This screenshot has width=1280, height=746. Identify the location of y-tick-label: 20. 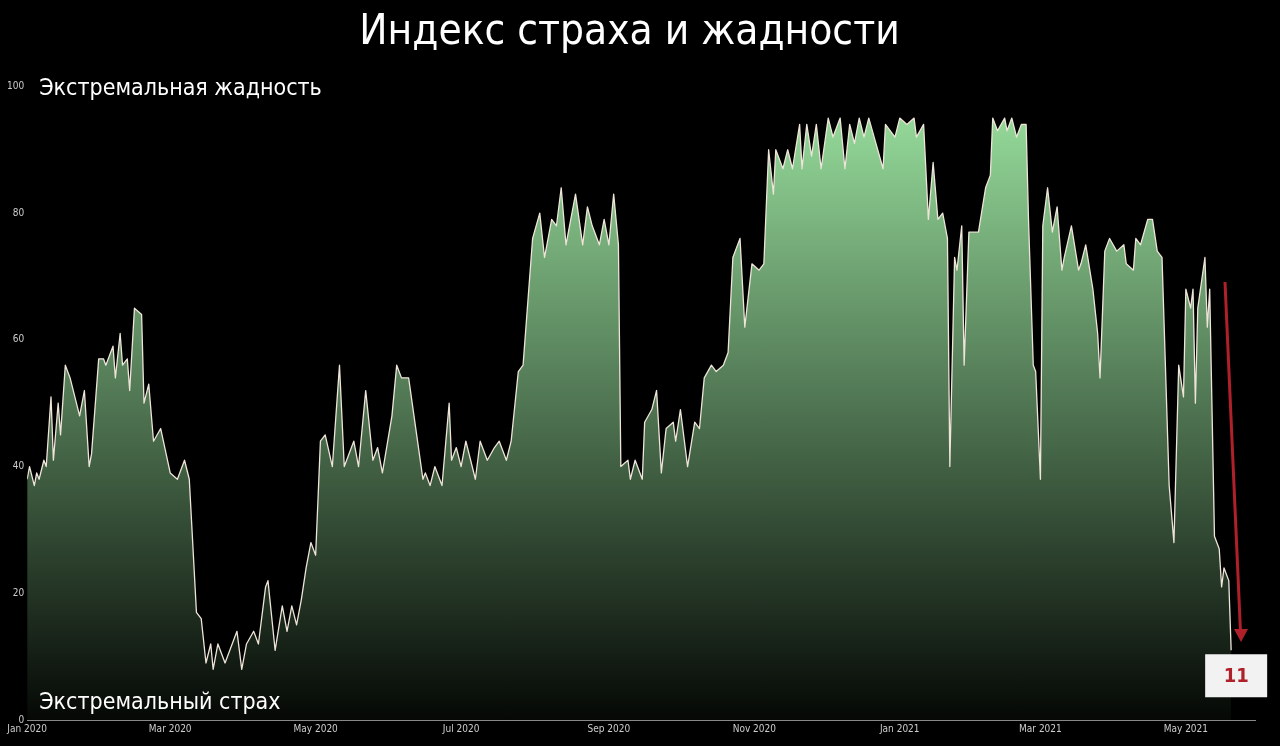
(18, 592).